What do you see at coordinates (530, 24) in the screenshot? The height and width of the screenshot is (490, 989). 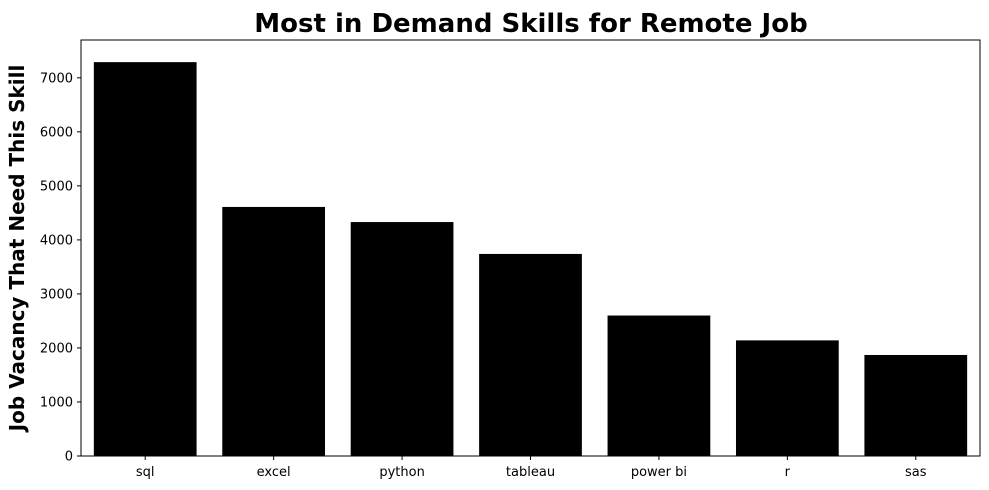 I see `chart-title: Most in Demand Skills for Remote Job` at bounding box center [530, 24].